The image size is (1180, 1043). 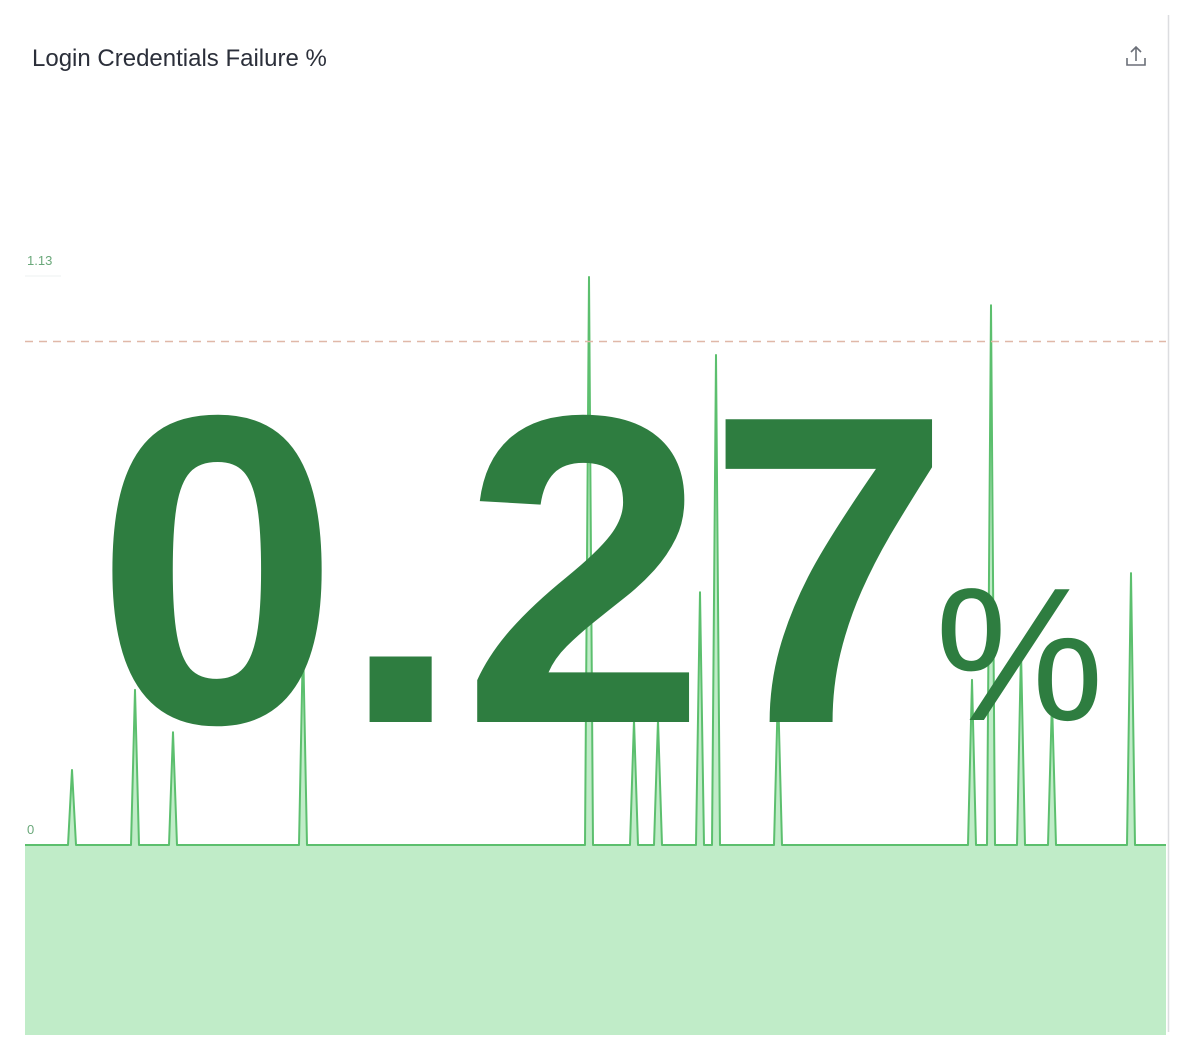 I want to click on export-icon, so click(x=1136, y=55).